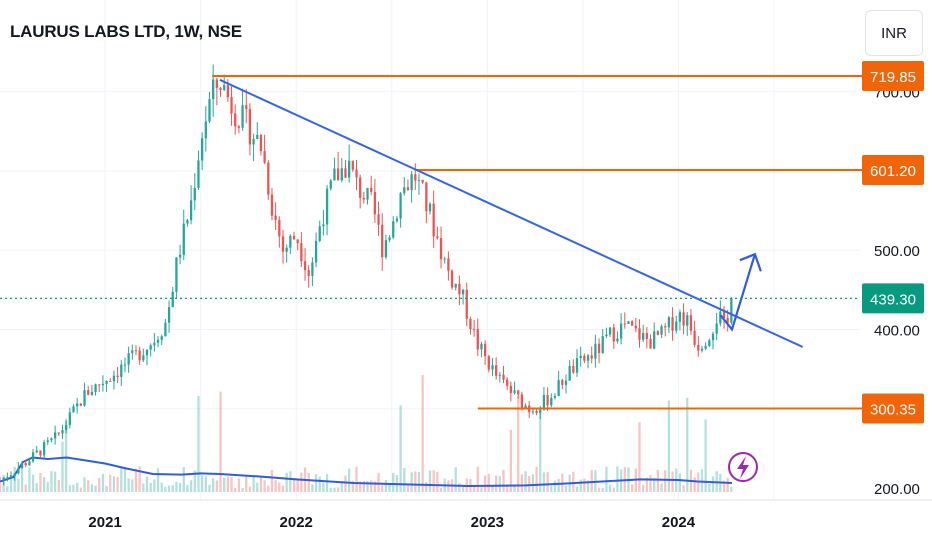 The height and width of the screenshot is (550, 932). Describe the element at coordinates (894, 33) in the screenshot. I see `currency-button: INR` at that location.